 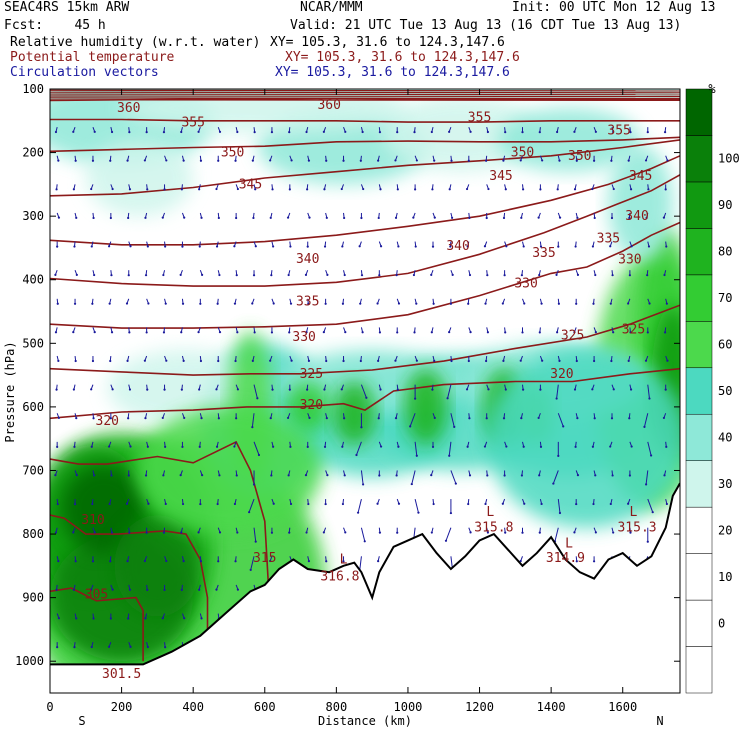 I want to click on theta-label: 315, so click(x=264, y=558).